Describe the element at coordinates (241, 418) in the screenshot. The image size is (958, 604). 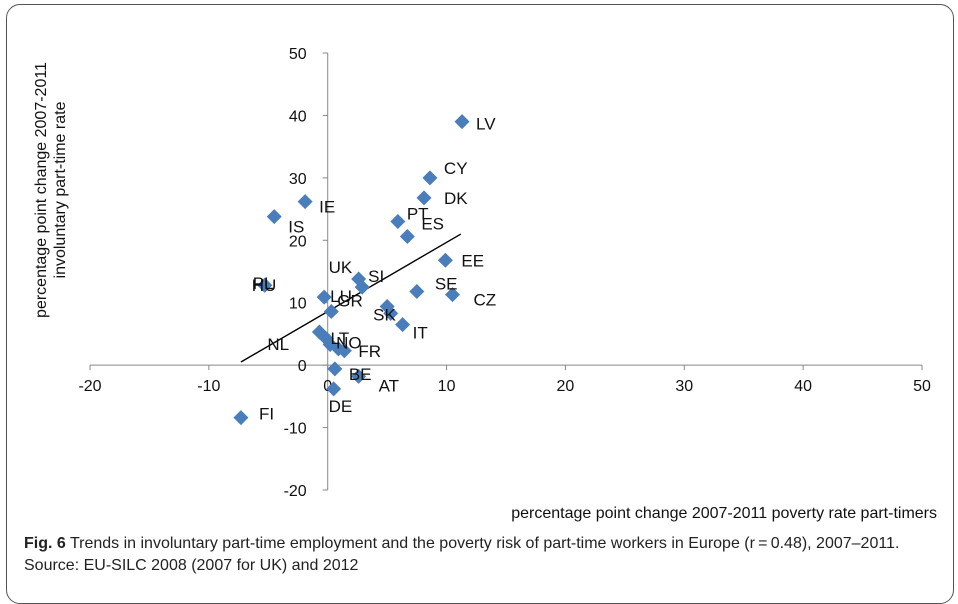
I see `data-point-fi` at that location.